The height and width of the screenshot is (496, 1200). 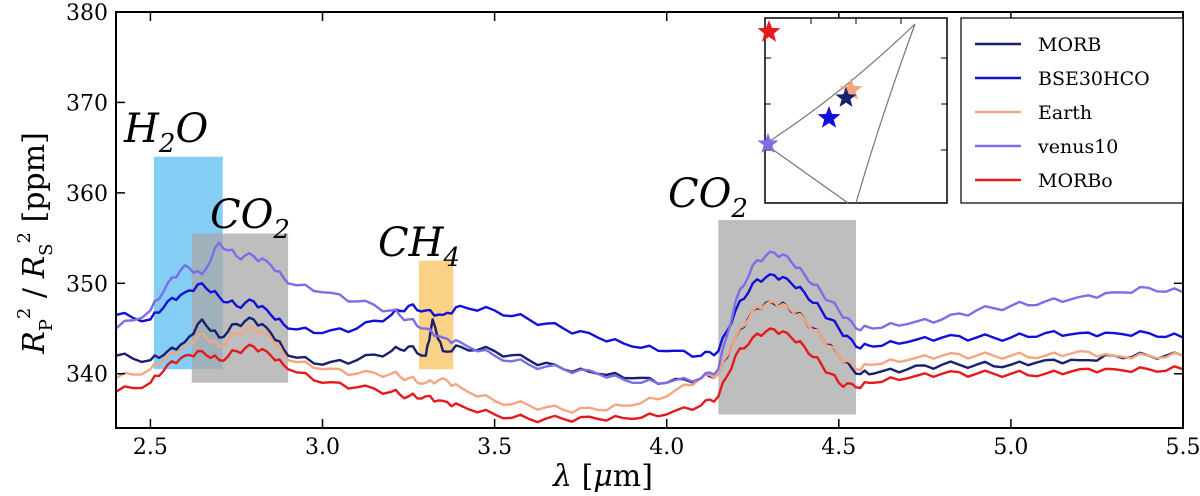 I want to click on band-label-1: CO2, so click(x=250, y=218).